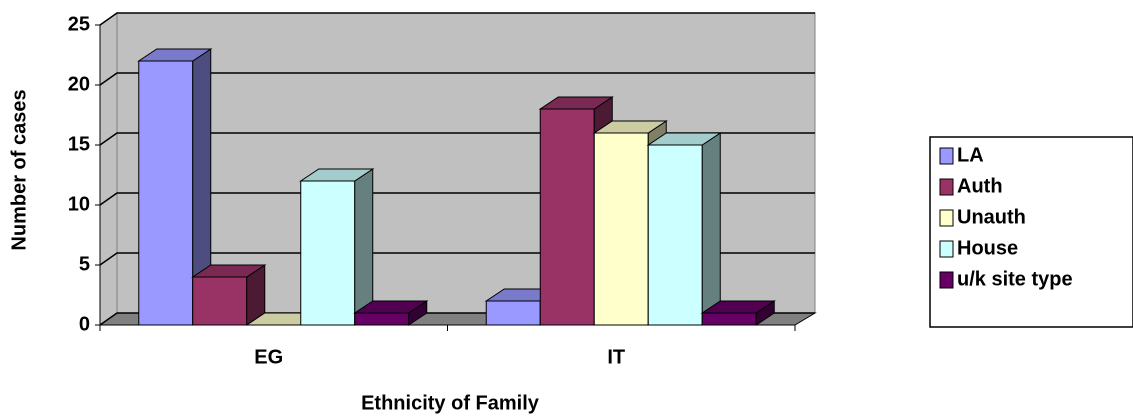 The height and width of the screenshot is (418, 1133). What do you see at coordinates (450, 403) in the screenshot?
I see `x-axis-title: Ethnicity of Family` at bounding box center [450, 403].